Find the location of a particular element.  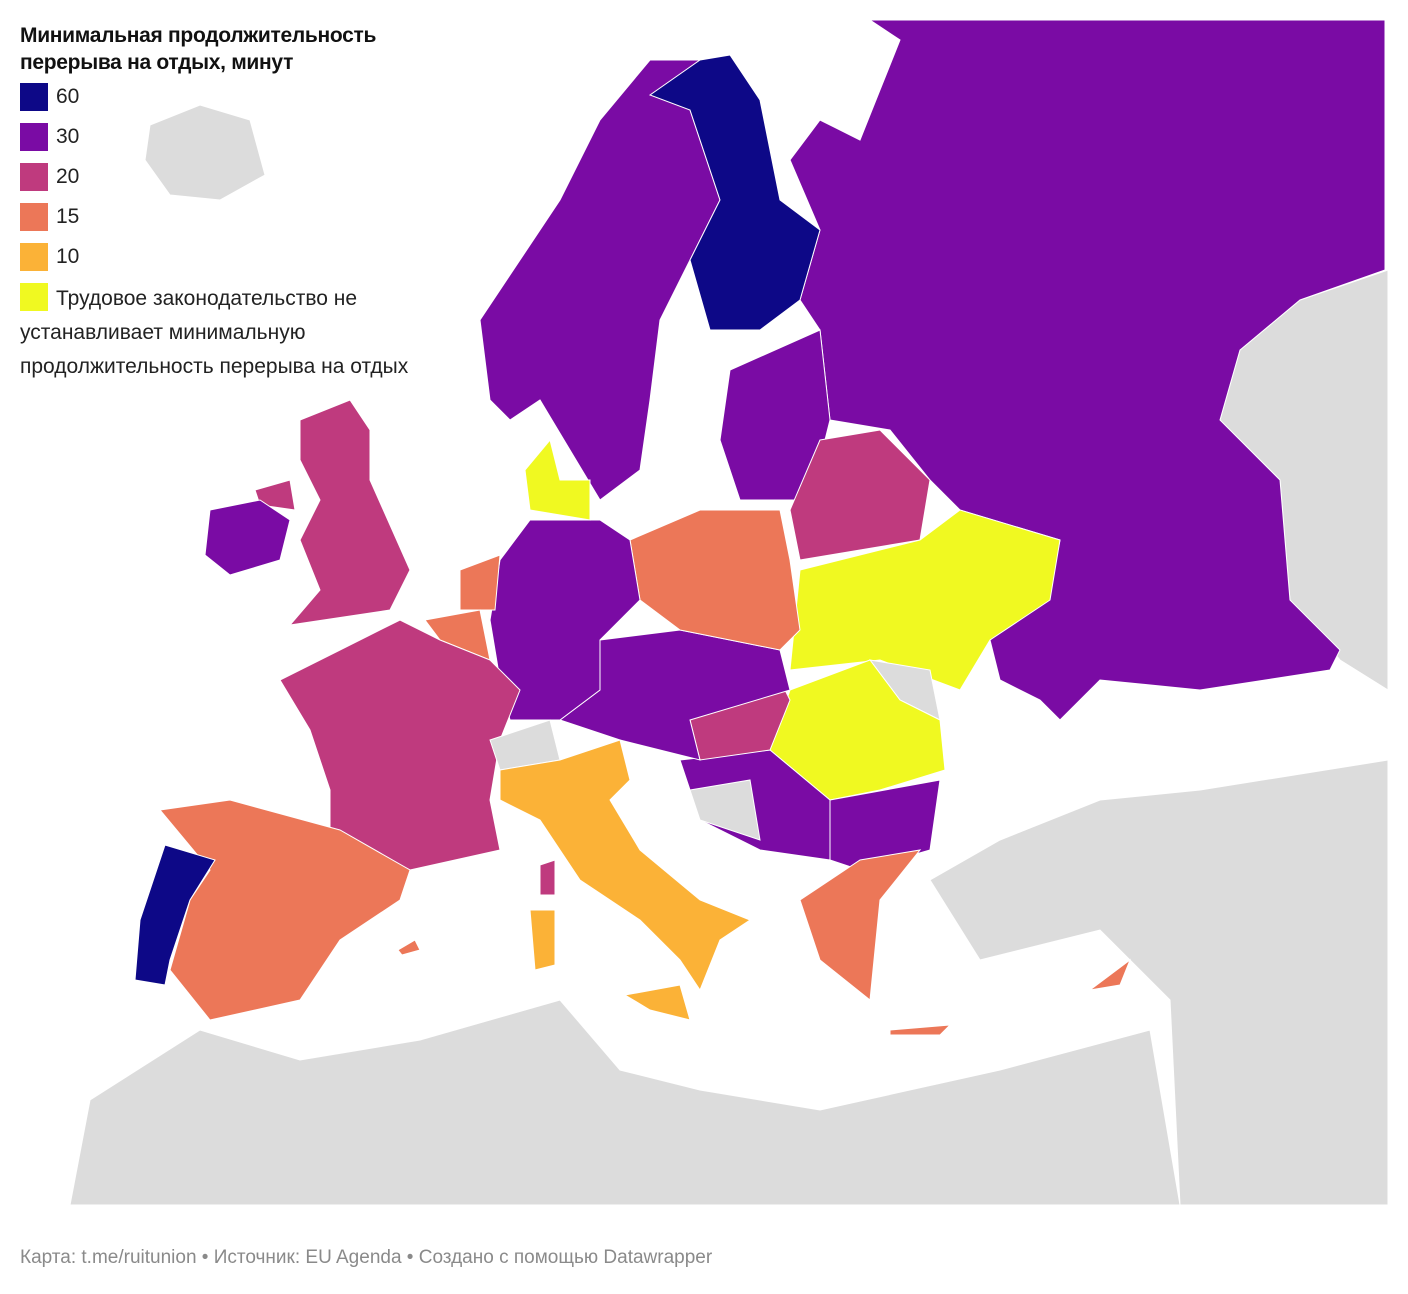

sardinia is located at coordinates (542, 940).